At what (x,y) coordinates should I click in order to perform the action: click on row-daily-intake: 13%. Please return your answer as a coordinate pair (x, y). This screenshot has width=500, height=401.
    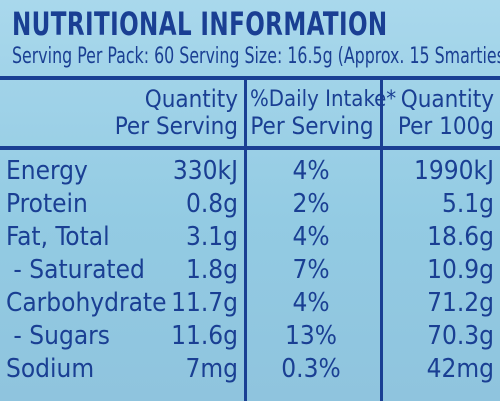
    Looking at the image, I should click on (311, 336).